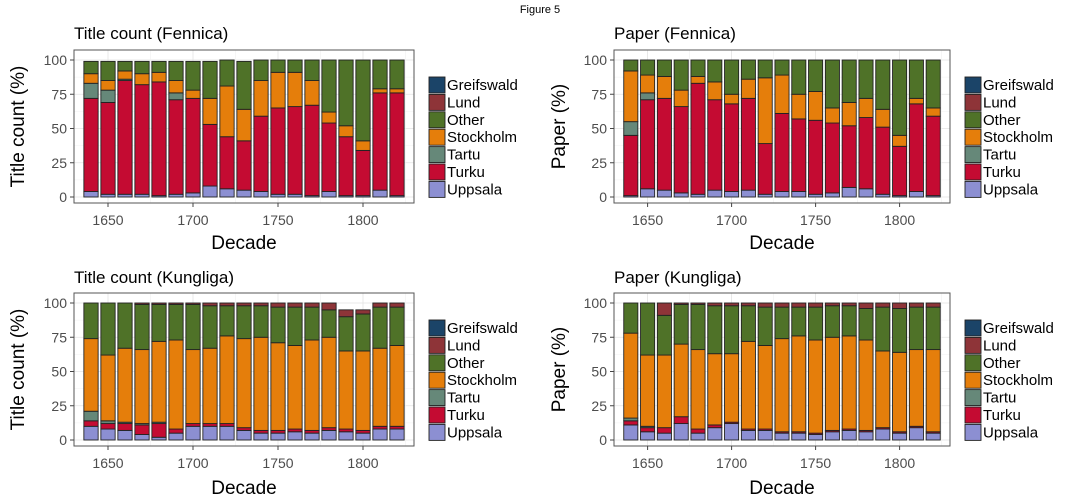  I want to click on y-tick-label: 50, so click(599, 129).